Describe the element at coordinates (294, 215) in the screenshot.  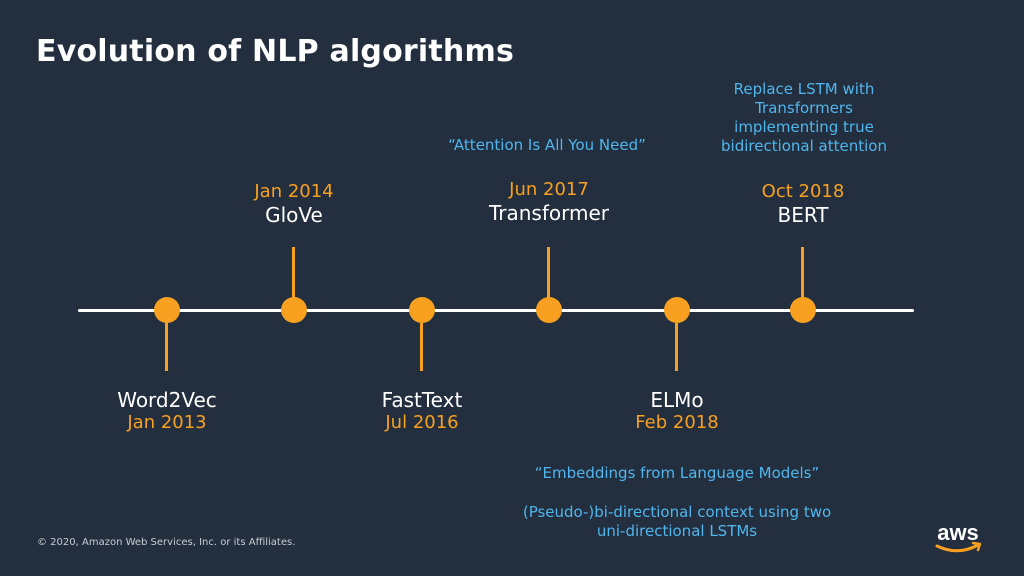
I see `milestone-name: GloVe` at that location.